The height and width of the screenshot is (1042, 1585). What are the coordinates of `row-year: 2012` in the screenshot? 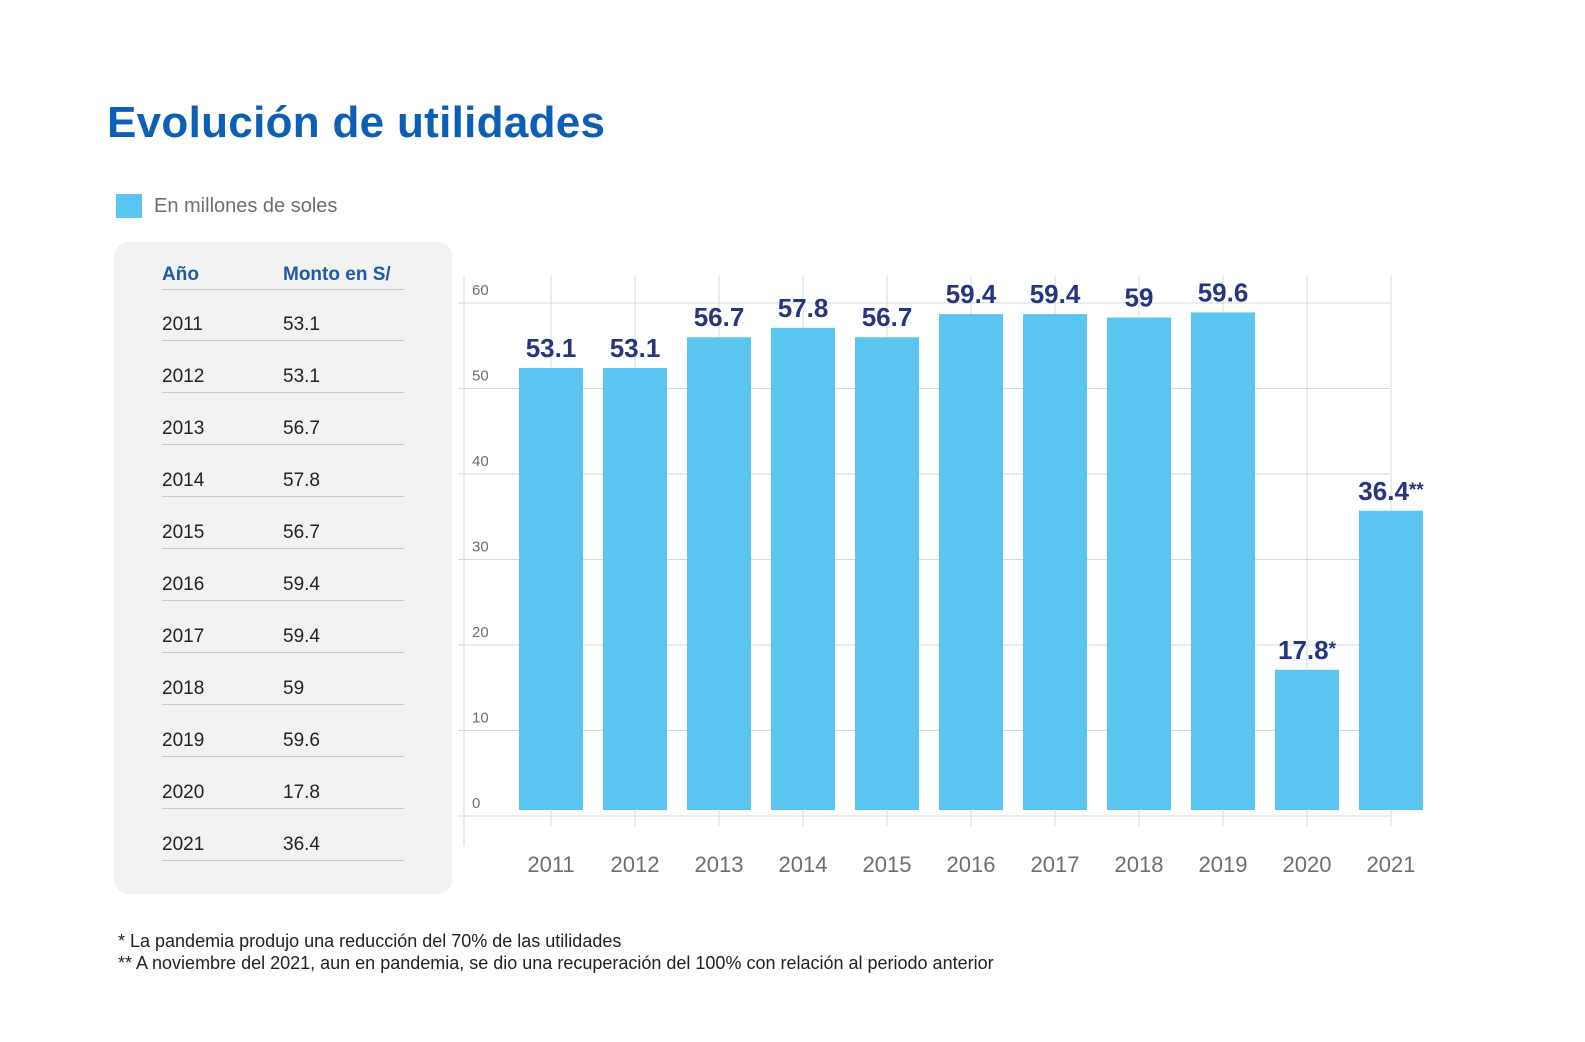 It's located at (183, 376).